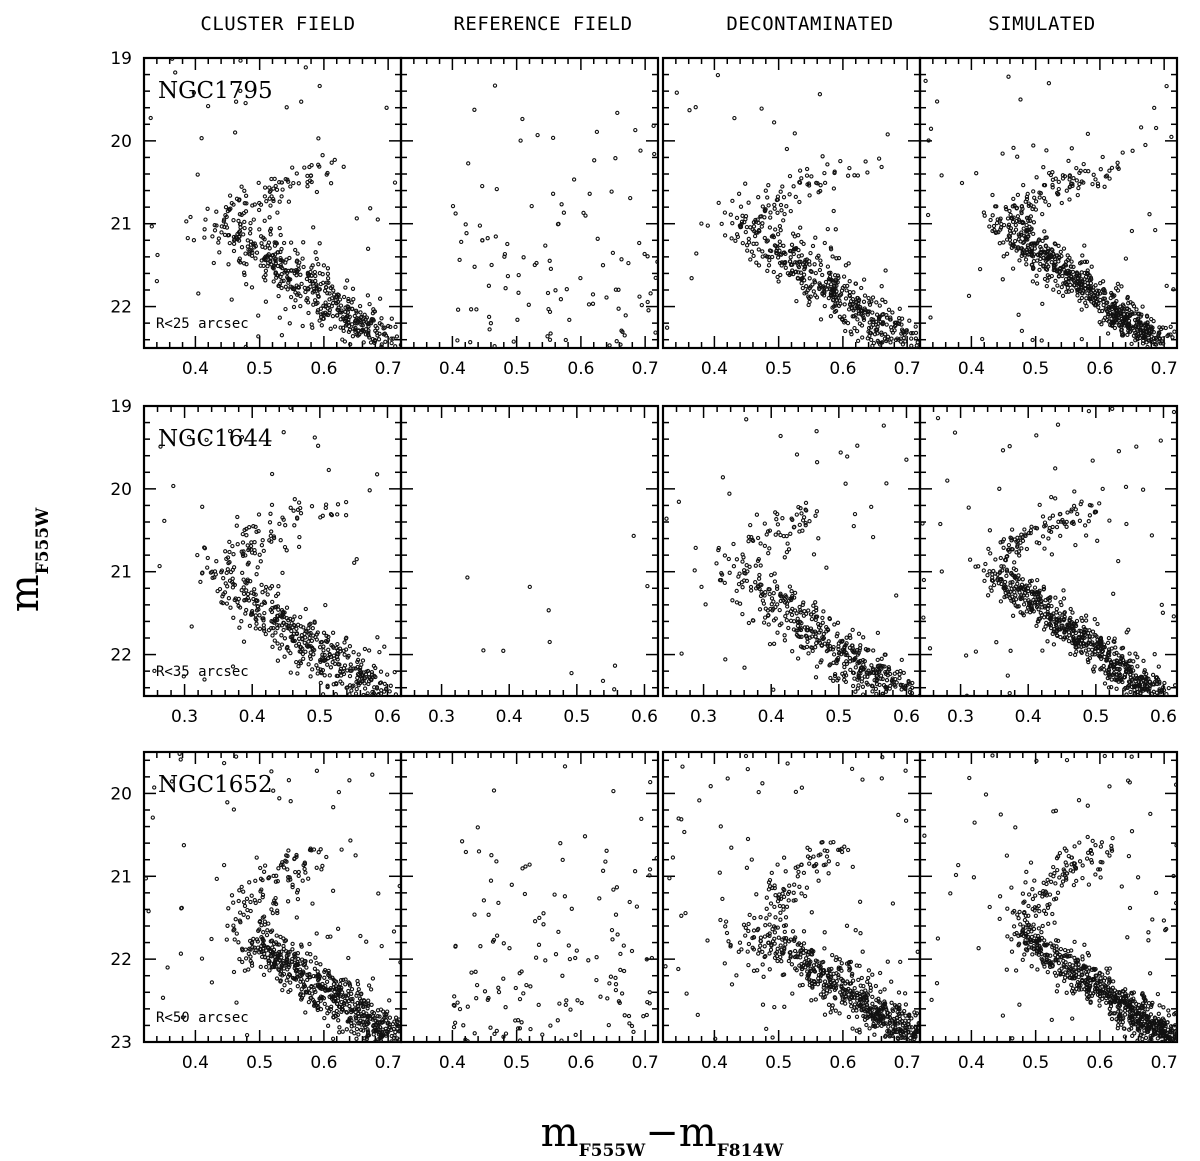  Describe the element at coordinates (319, 717) in the screenshot. I see `x-tick-label: 0.5` at that location.